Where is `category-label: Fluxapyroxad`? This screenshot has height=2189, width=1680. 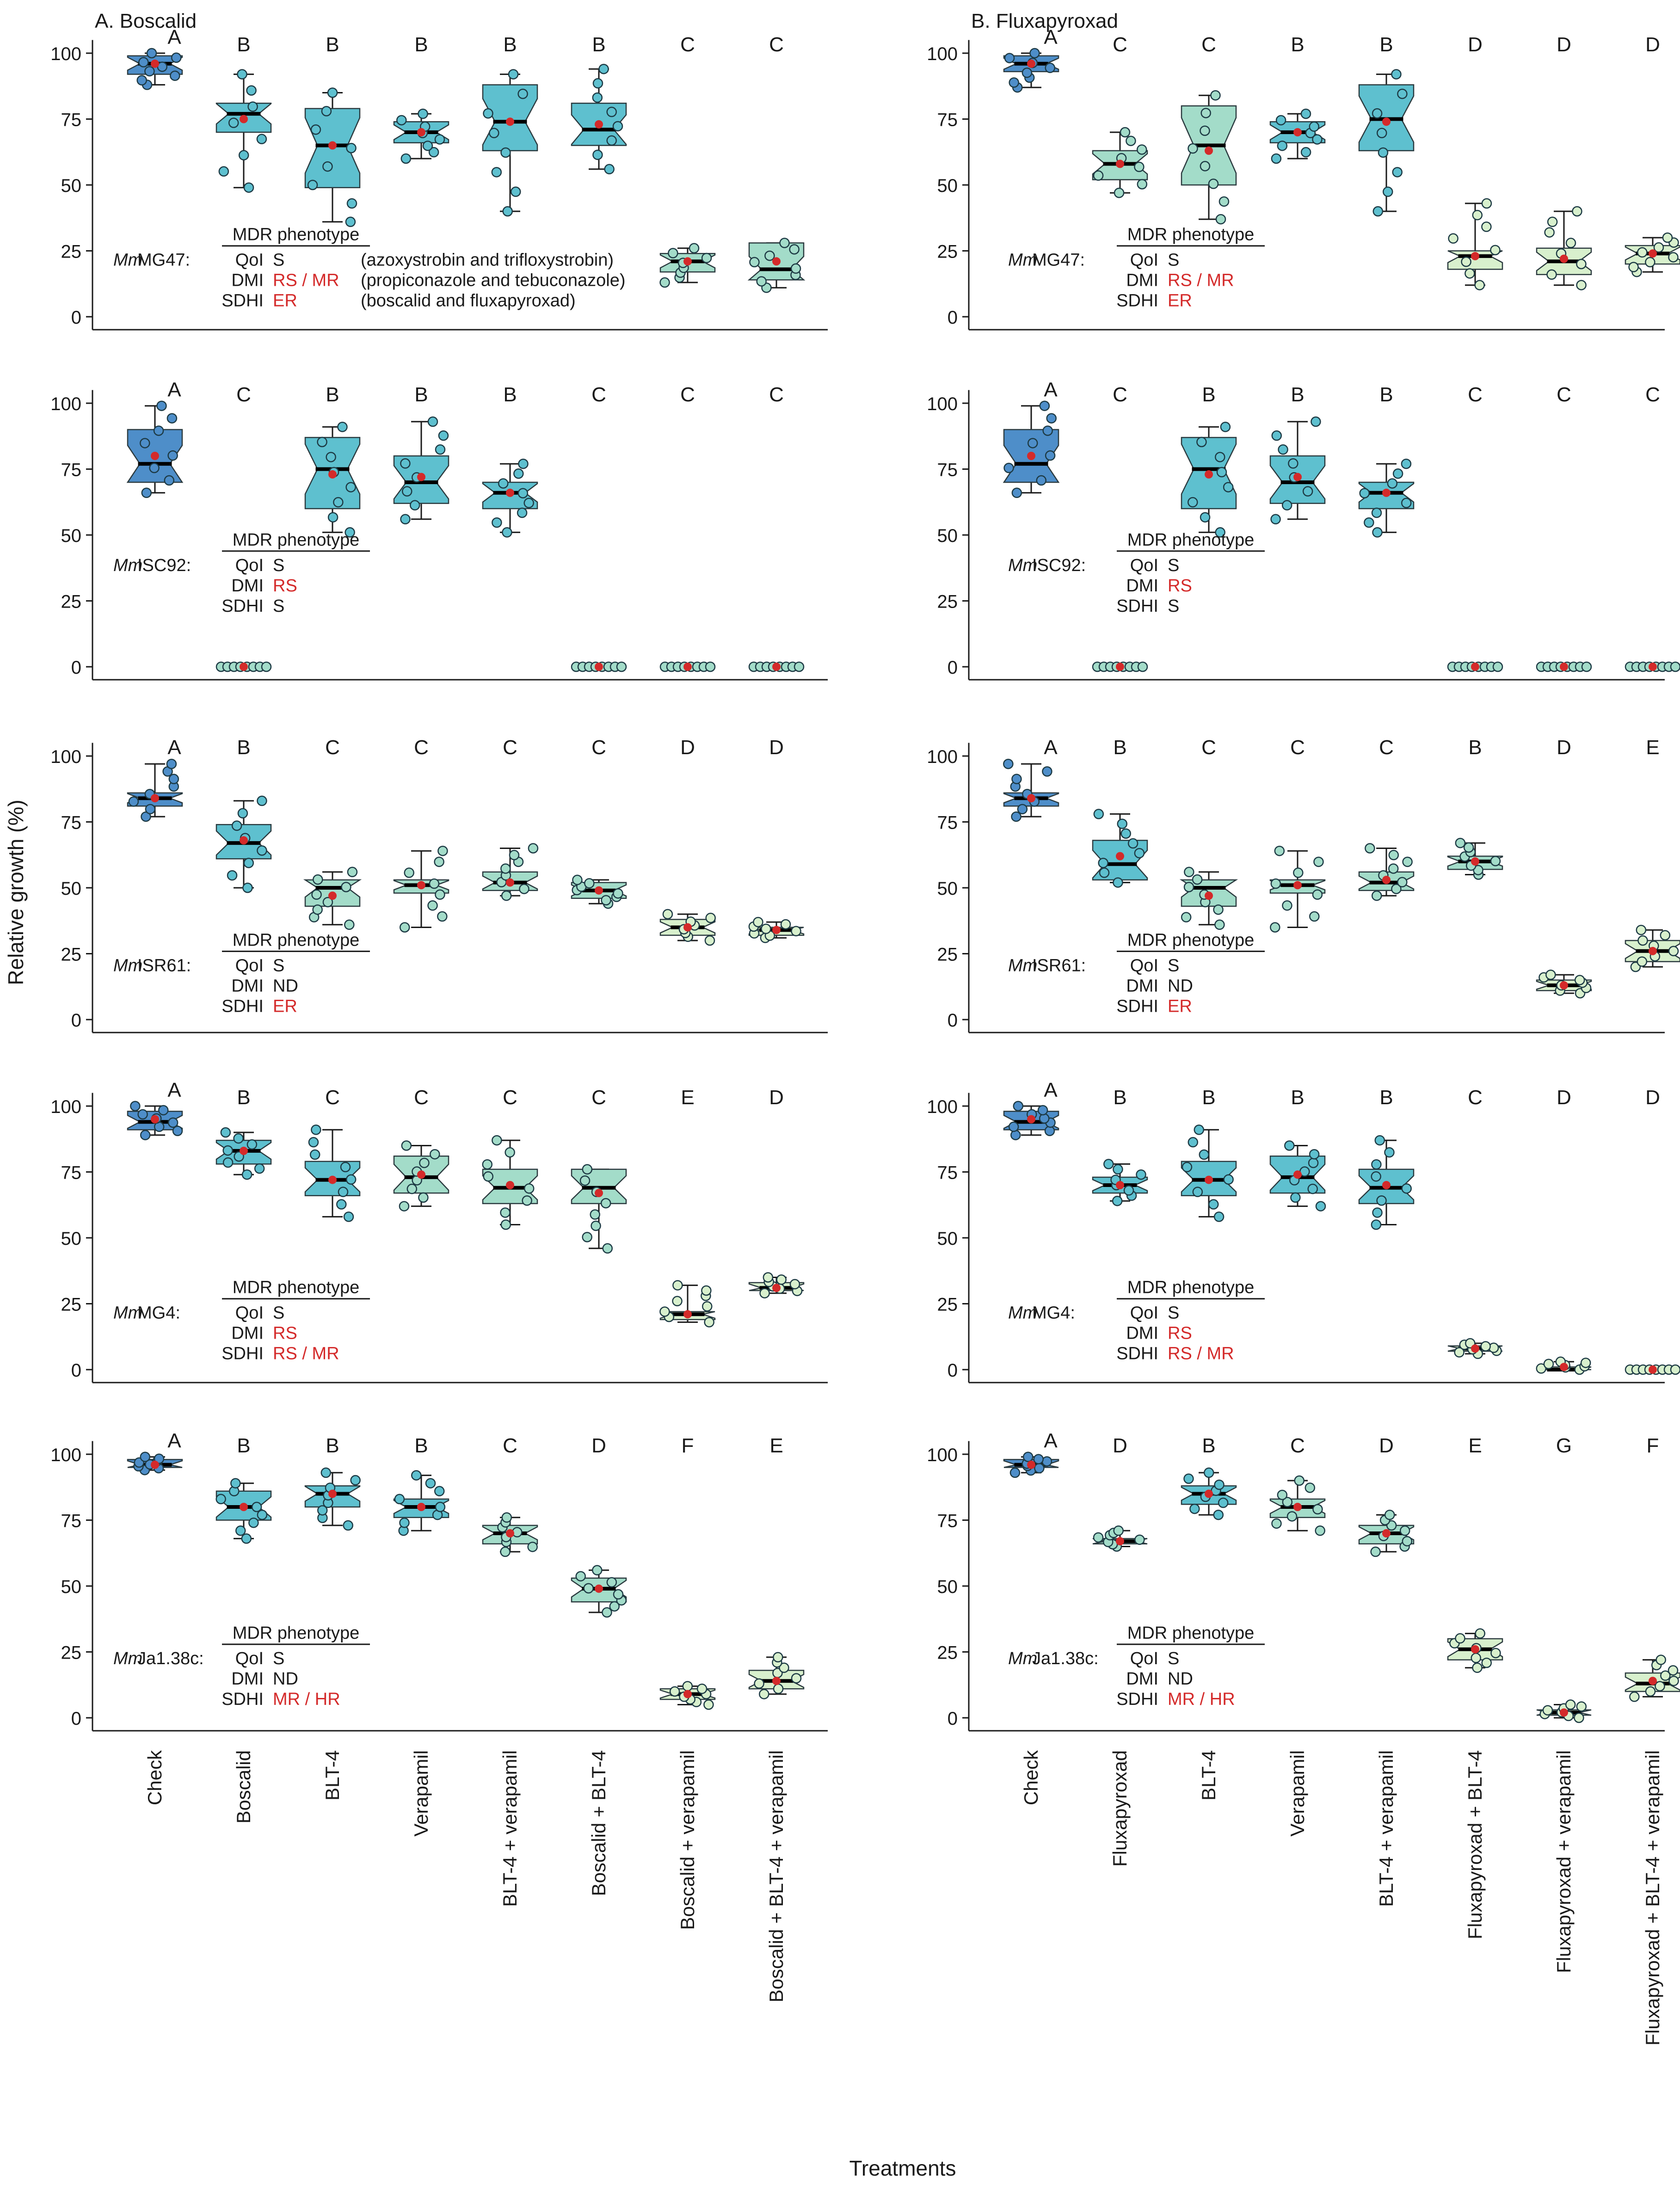 category-label: Fluxapyroxad is located at coordinates (1120, 1809).